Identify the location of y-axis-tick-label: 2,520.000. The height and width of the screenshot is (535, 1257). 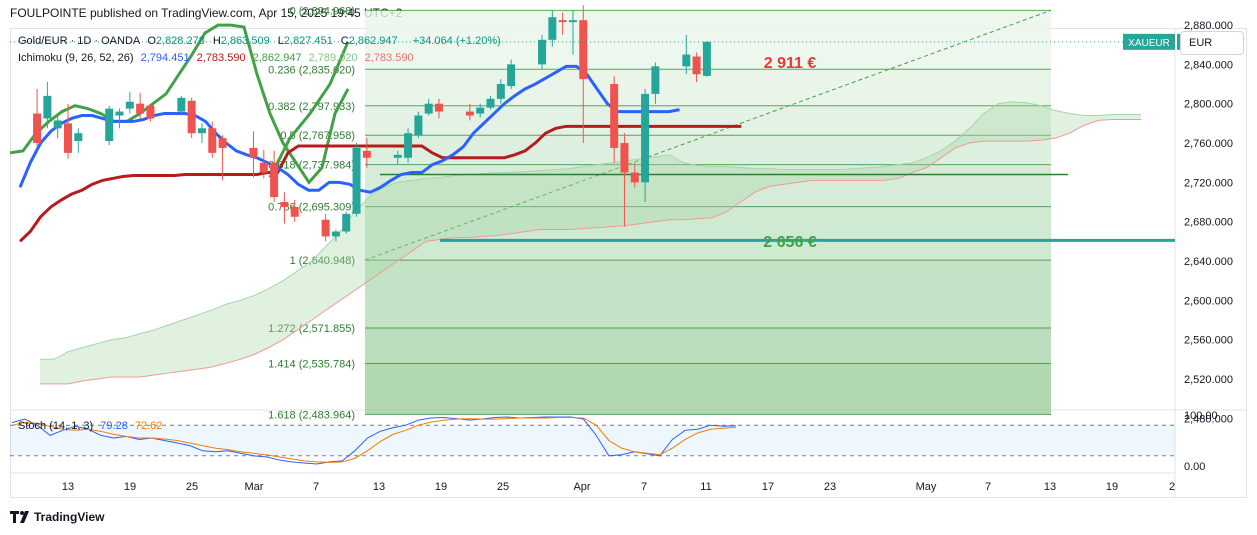
(1208, 380).